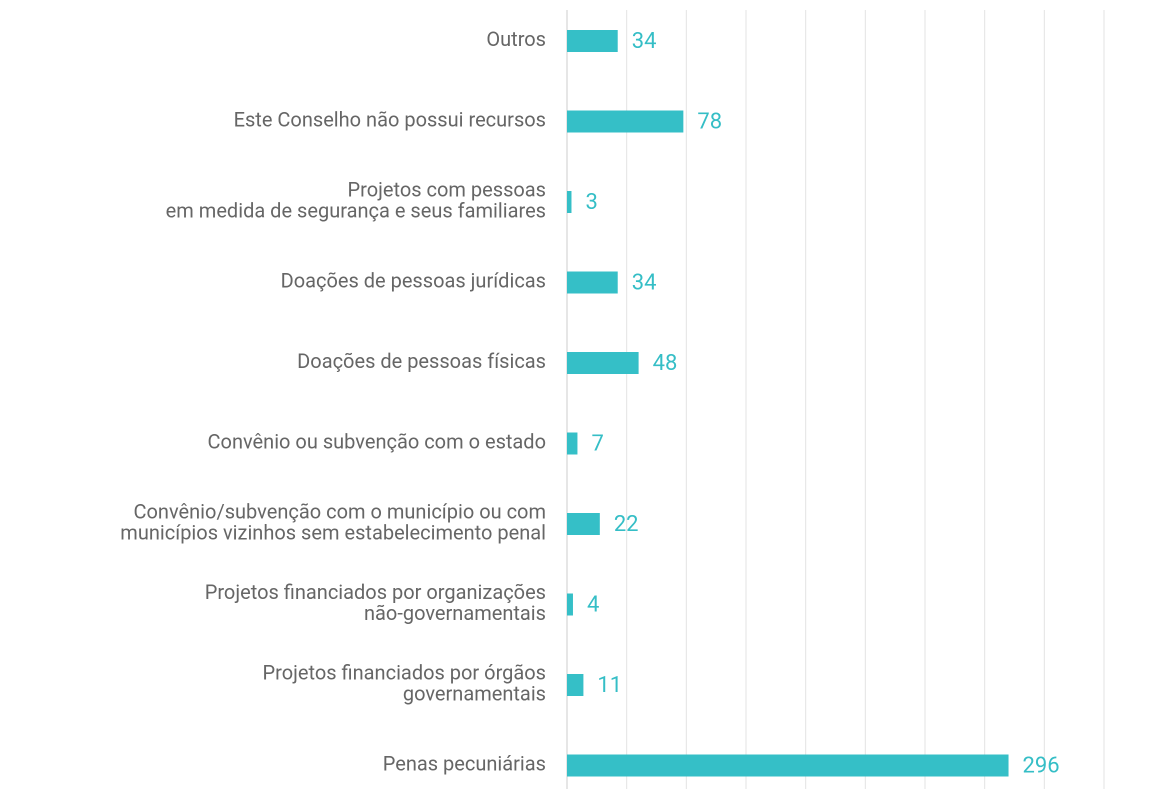 Image resolution: width=1156 pixels, height=789 pixels. Describe the element at coordinates (447, 190) in the screenshot. I see `category-line: Projetos com pessoas` at that location.